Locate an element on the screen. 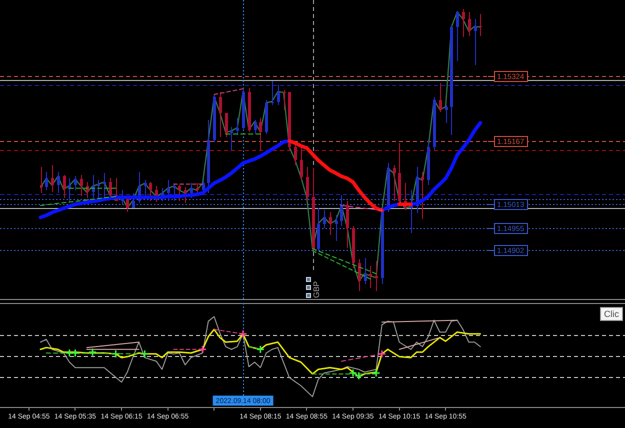 The width and height of the screenshot is (625, 428). annotation: Clic is located at coordinates (612, 313).